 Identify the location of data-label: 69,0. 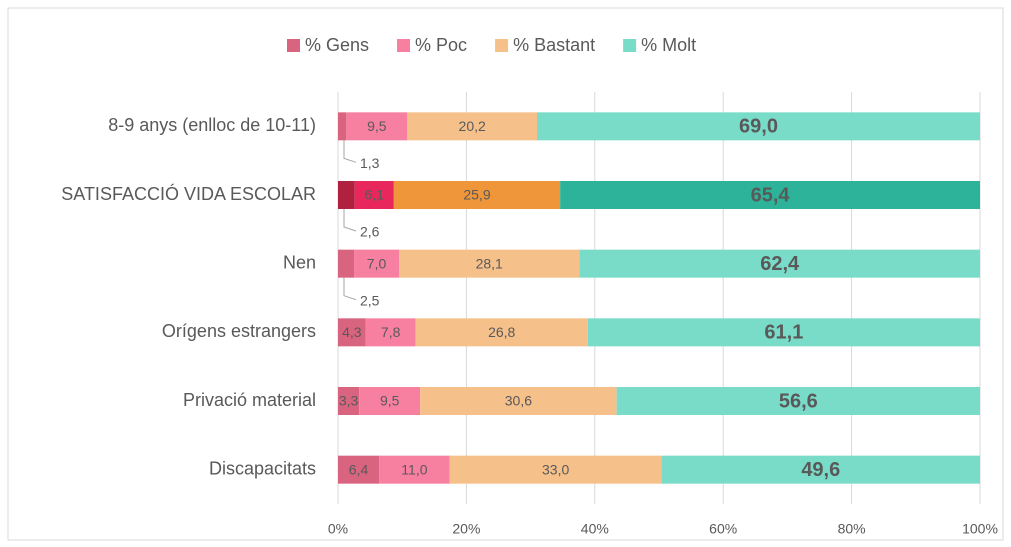
(758, 127).